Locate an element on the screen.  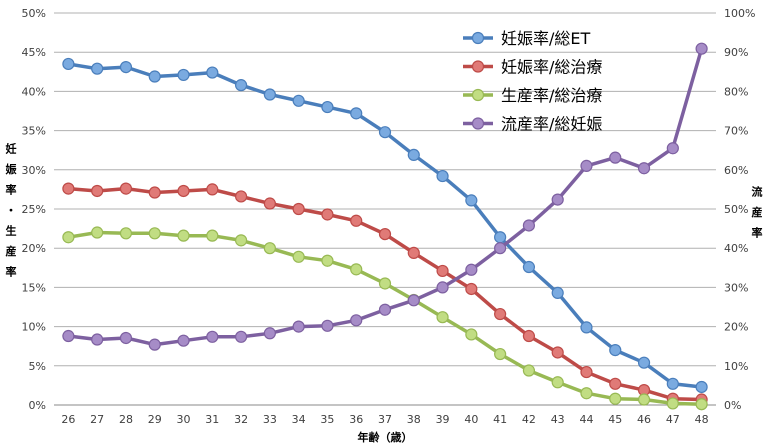
x-tick-label: 46 is located at coordinates (644, 419).